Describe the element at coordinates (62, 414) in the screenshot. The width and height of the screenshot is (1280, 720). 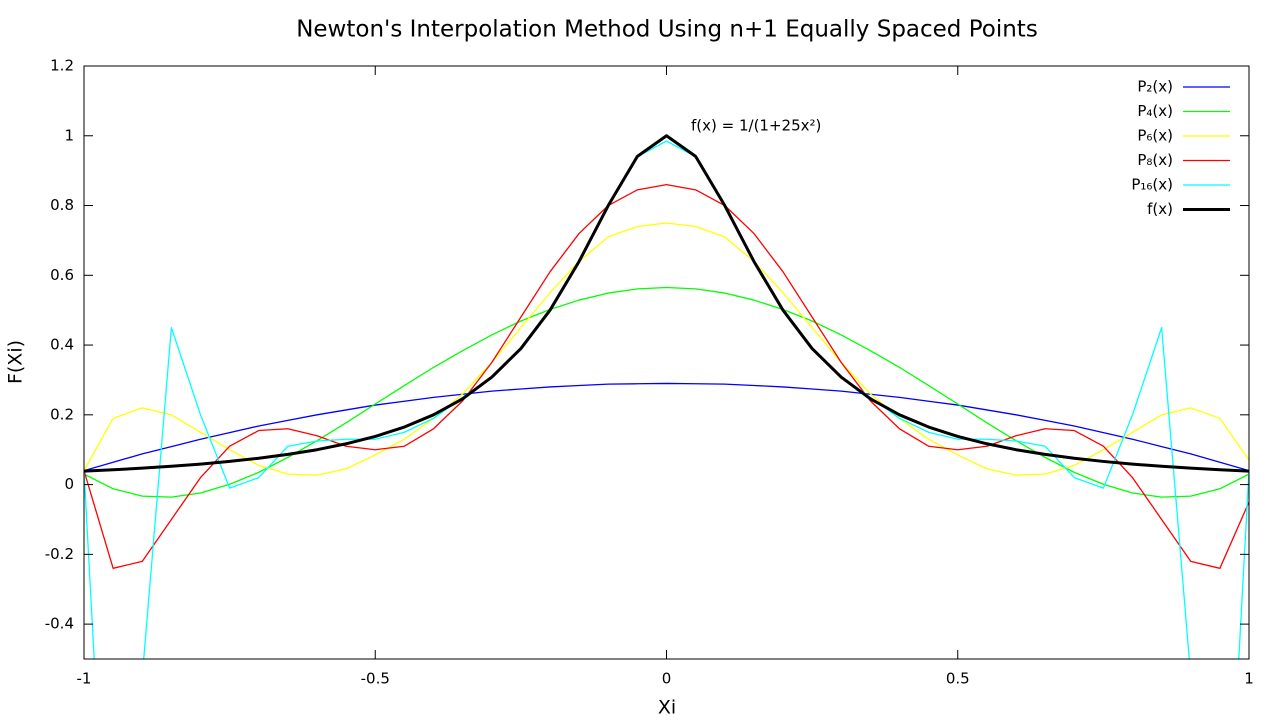
I see `y-tick-label: 0.2` at that location.